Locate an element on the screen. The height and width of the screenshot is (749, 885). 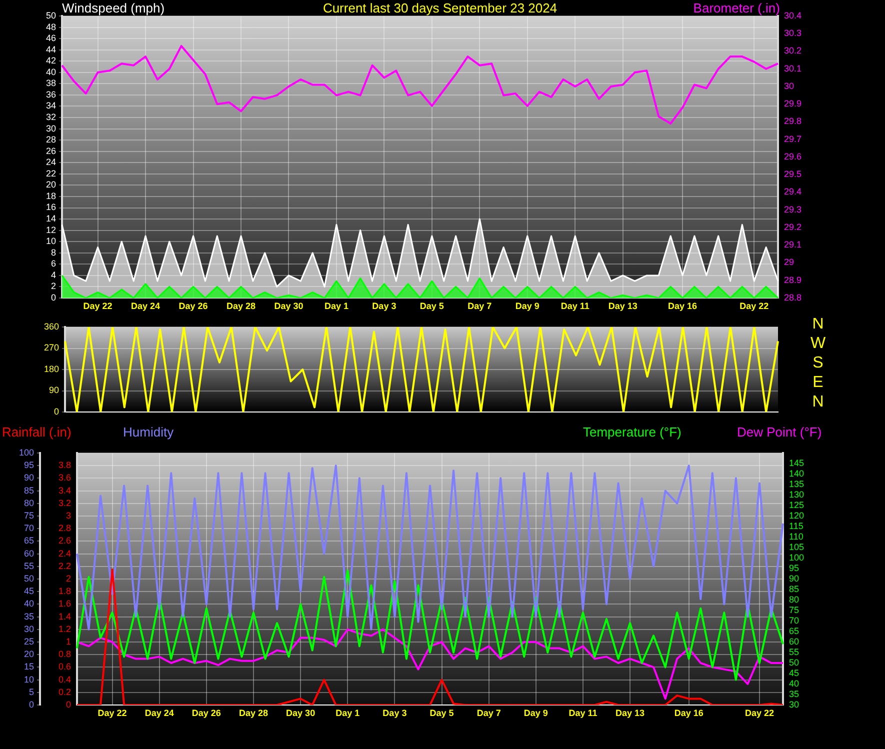
y-tick-label: 16 is located at coordinates (51, 207).